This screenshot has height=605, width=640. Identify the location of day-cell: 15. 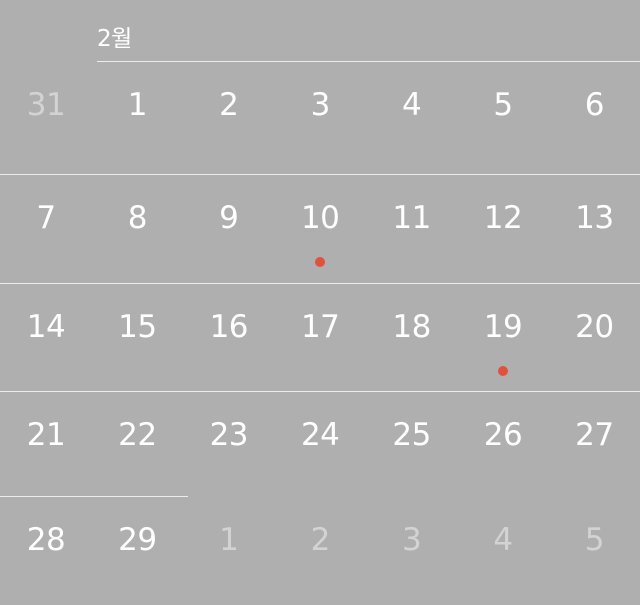
(137, 338).